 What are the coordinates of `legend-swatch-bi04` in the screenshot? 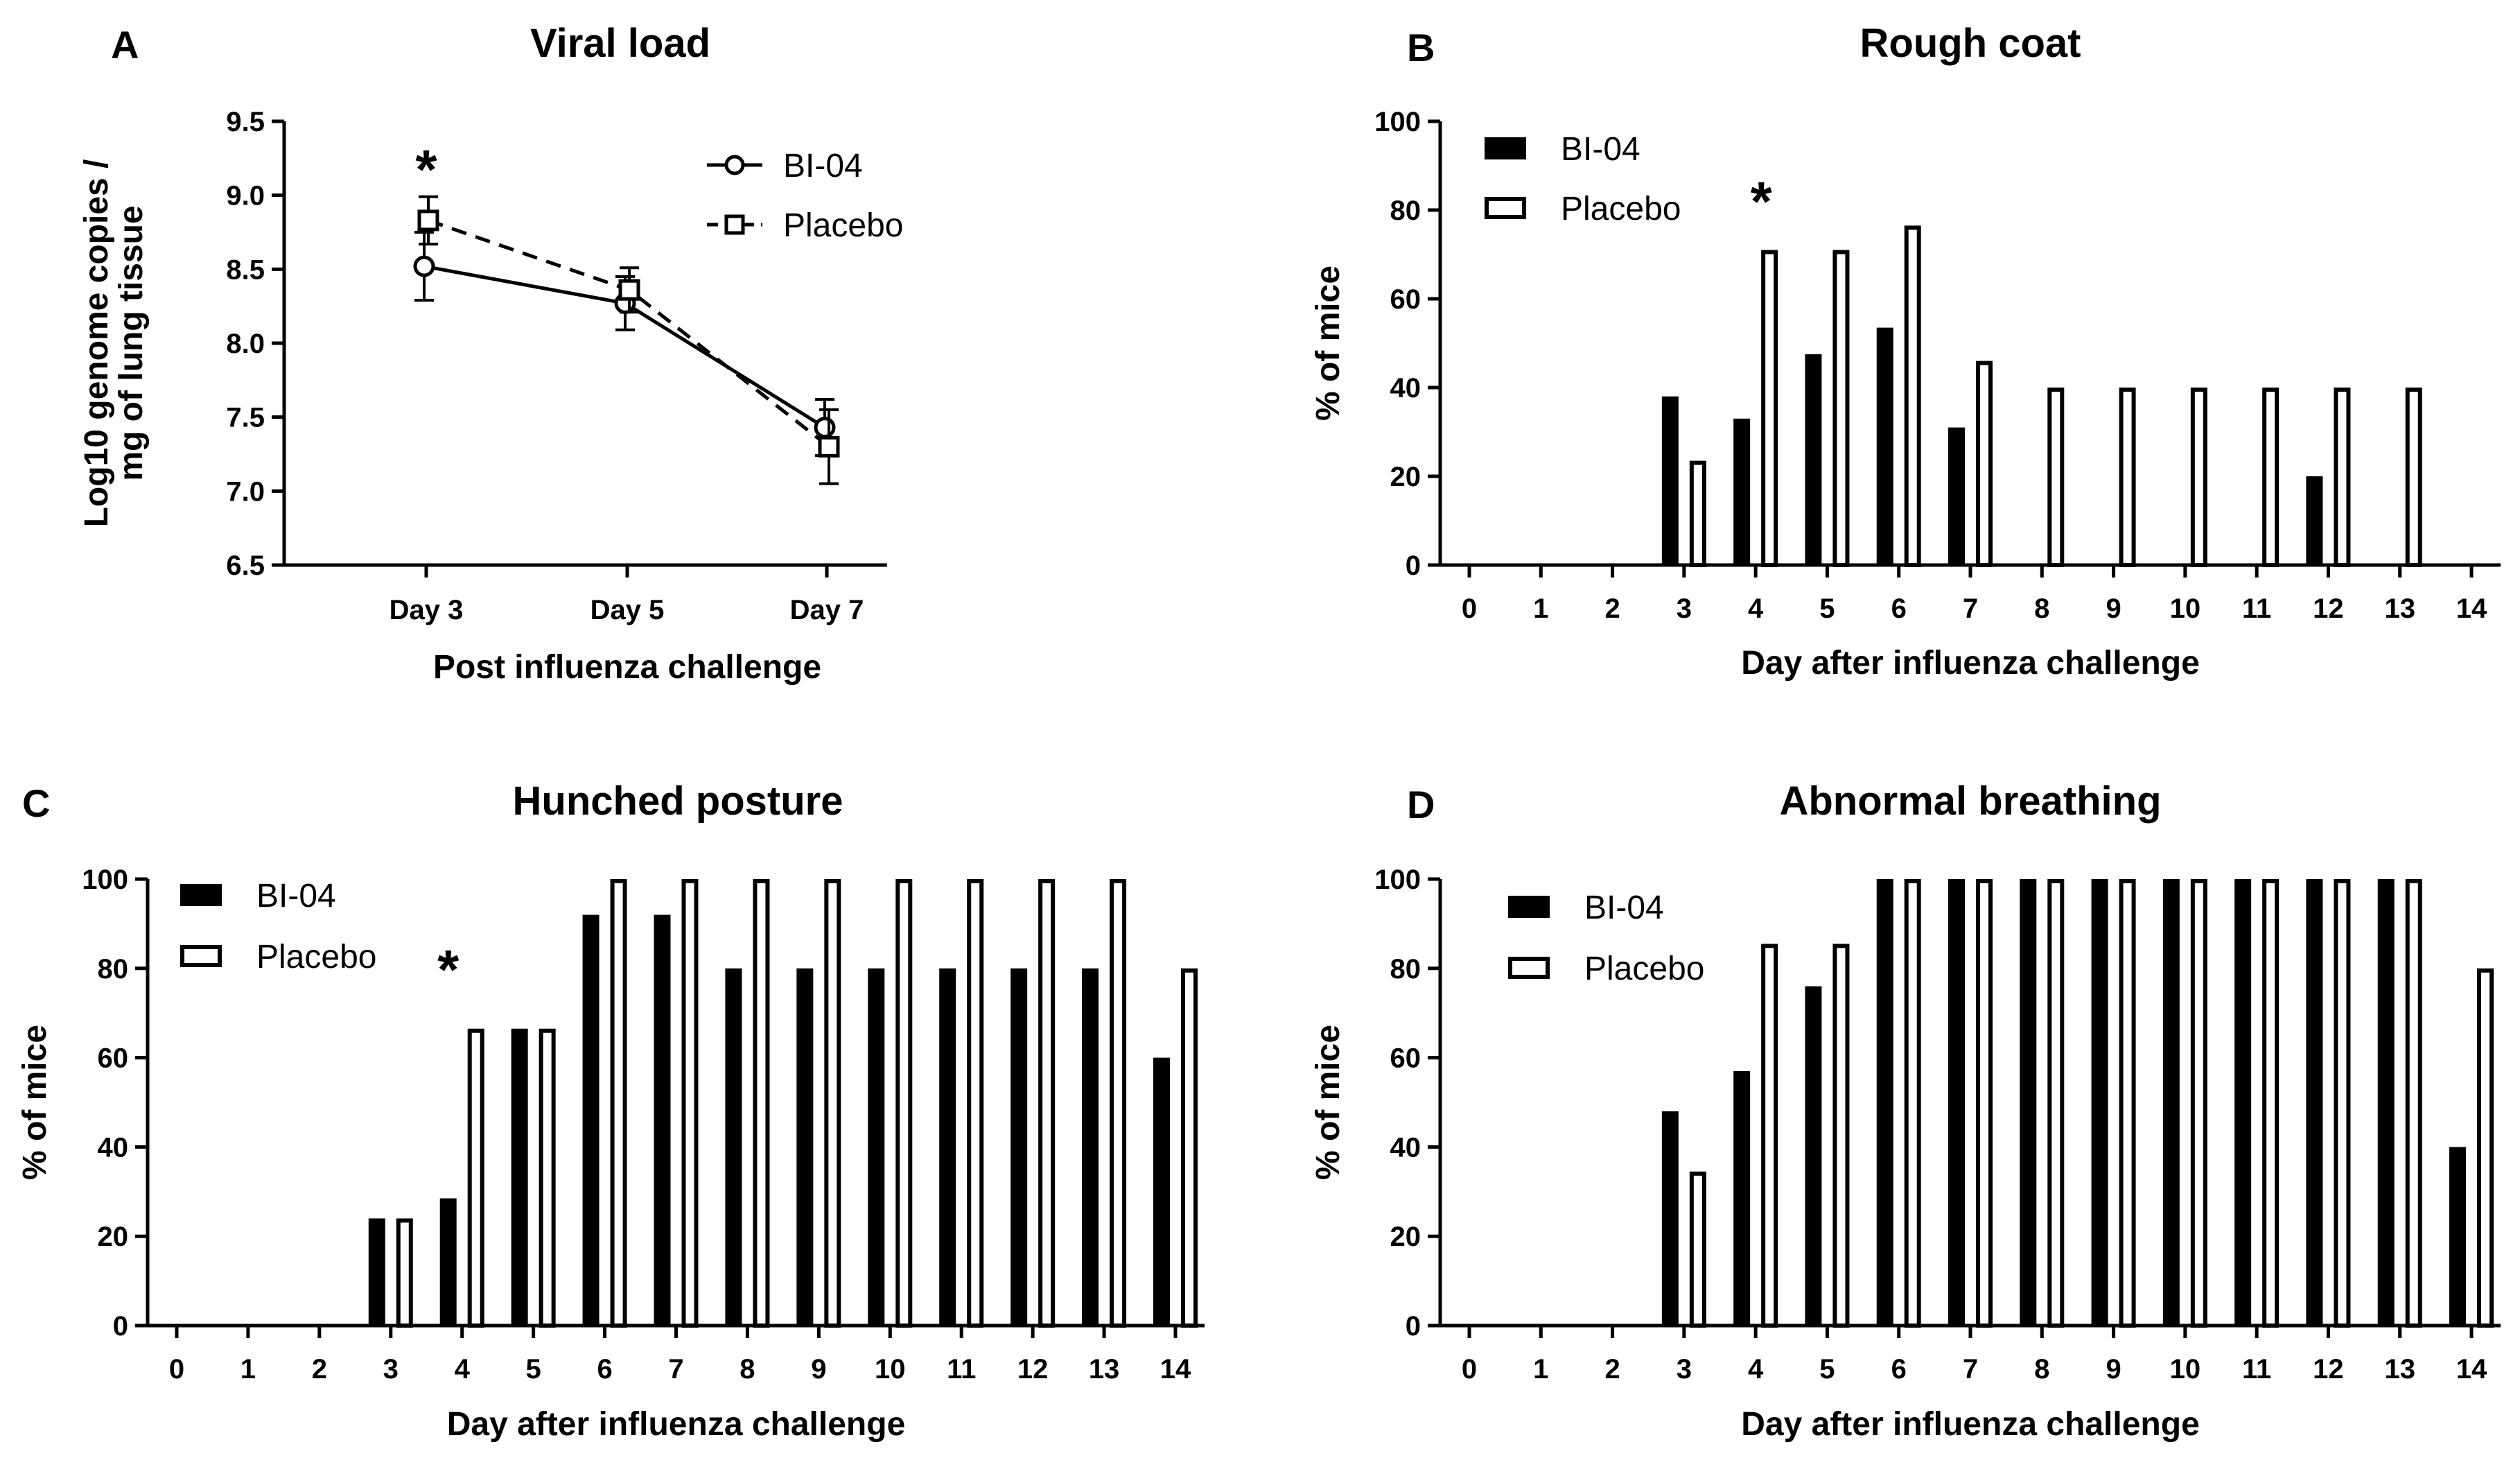 It's located at (1505, 148).